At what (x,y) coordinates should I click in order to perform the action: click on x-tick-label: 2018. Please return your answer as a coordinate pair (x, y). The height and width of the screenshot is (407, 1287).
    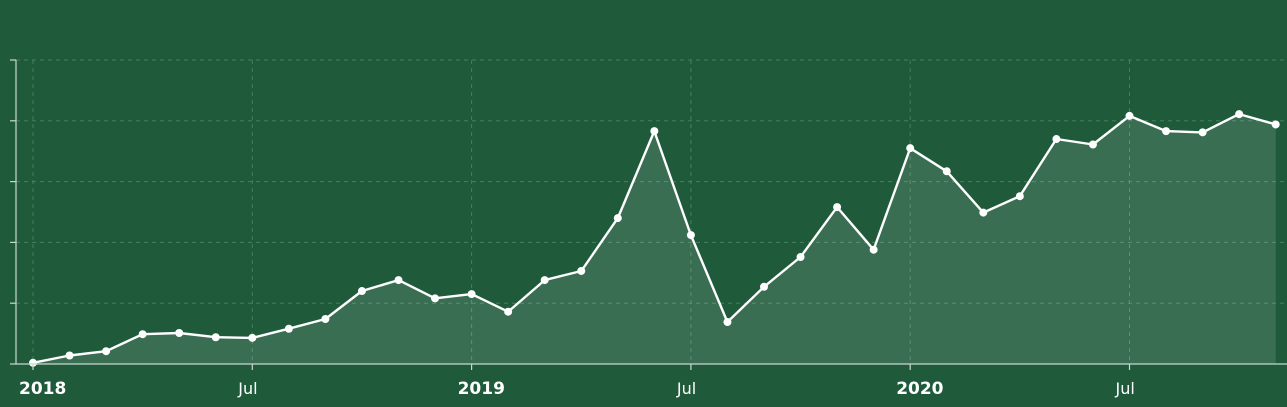
    Looking at the image, I should click on (42, 389).